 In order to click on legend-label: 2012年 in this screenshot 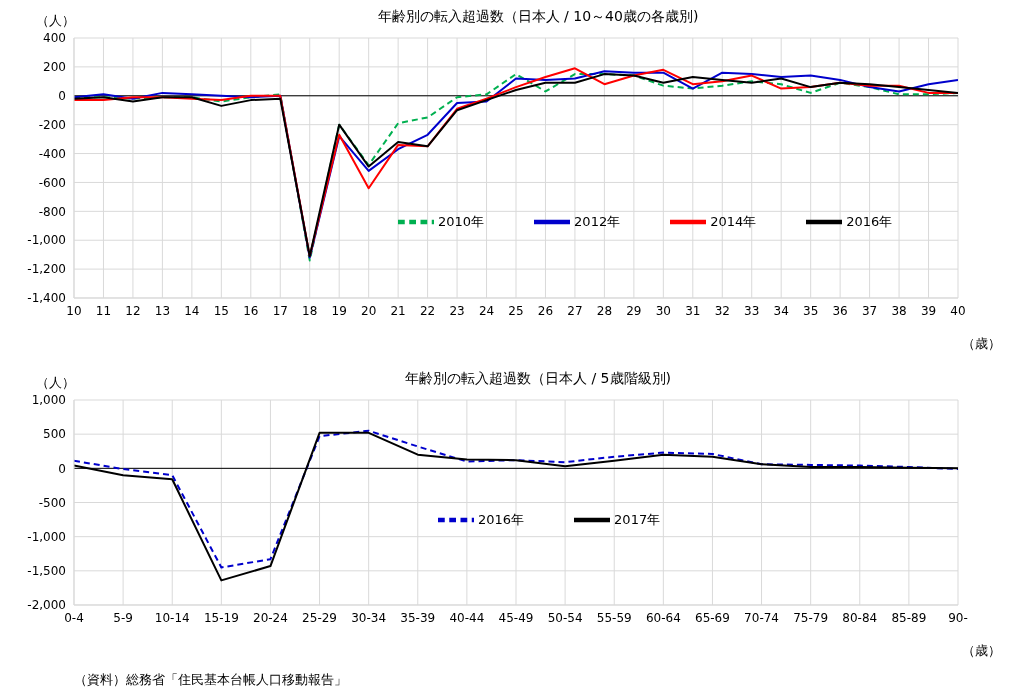, I will do `click(597, 221)`.